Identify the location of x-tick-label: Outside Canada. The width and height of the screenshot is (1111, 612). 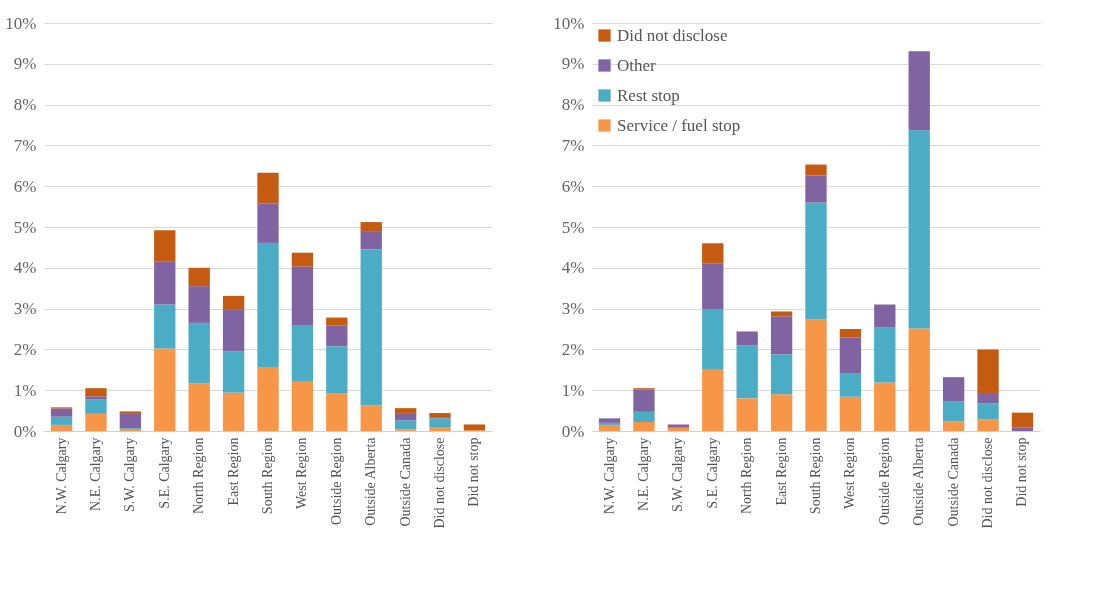
(953, 481).